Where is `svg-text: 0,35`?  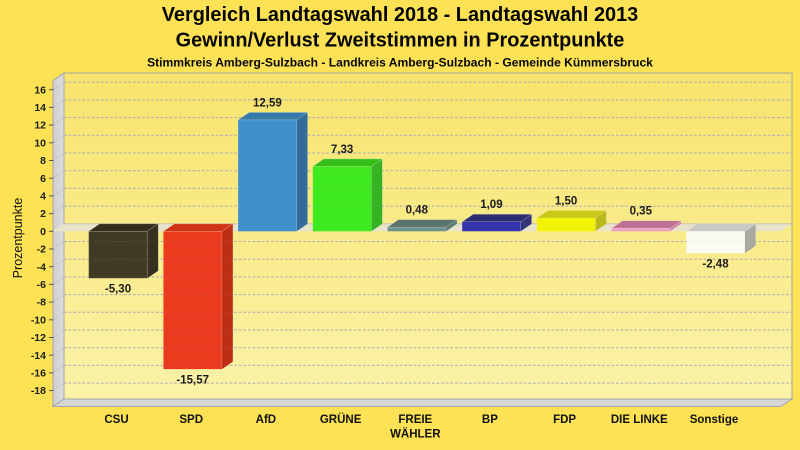
svg-text: 0,35 is located at coordinates (641, 212).